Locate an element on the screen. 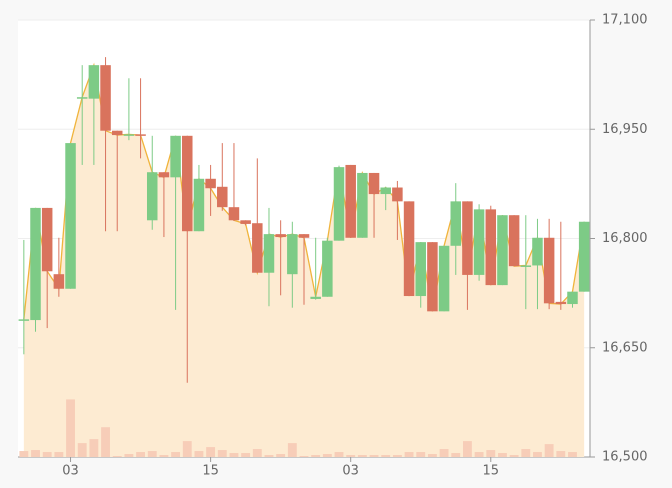 The image size is (672, 488). y-tick-label: 16,500 is located at coordinates (625, 457).